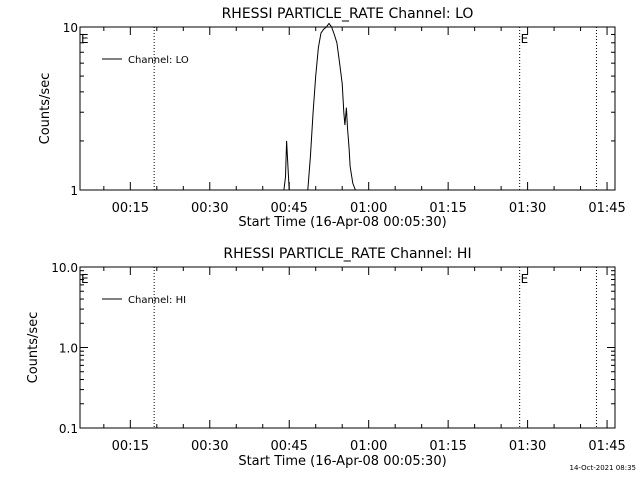 The image size is (640, 484). I want to click on y-tick-label: 0.1, so click(68, 429).